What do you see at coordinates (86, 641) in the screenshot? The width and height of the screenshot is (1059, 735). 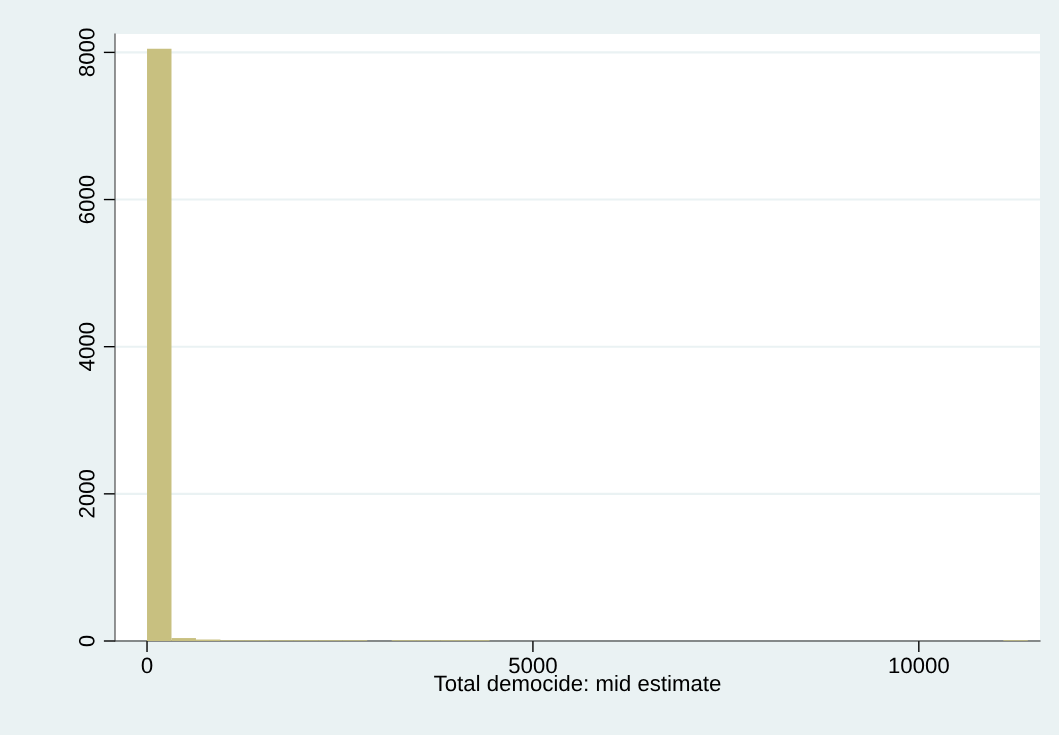 I see `y-tick-label: 0` at bounding box center [86, 641].